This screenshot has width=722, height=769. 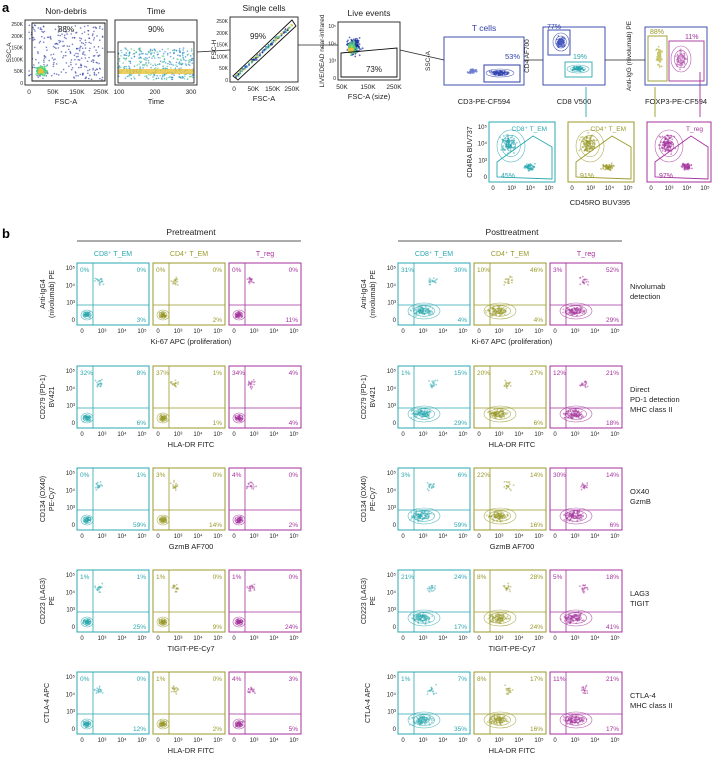 I want to click on y-tick-label: 10⁵, so click(x=71, y=473).